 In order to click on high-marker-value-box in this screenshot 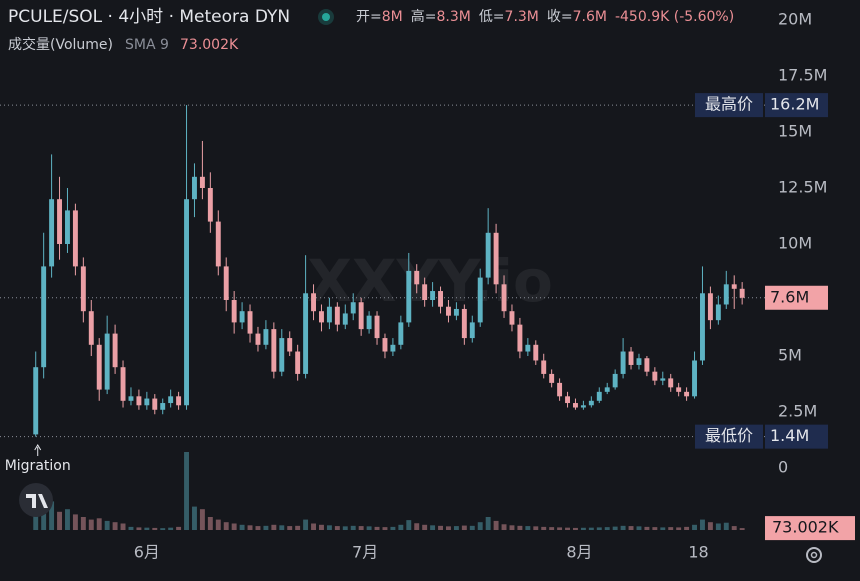, I will do `click(796, 105)`.